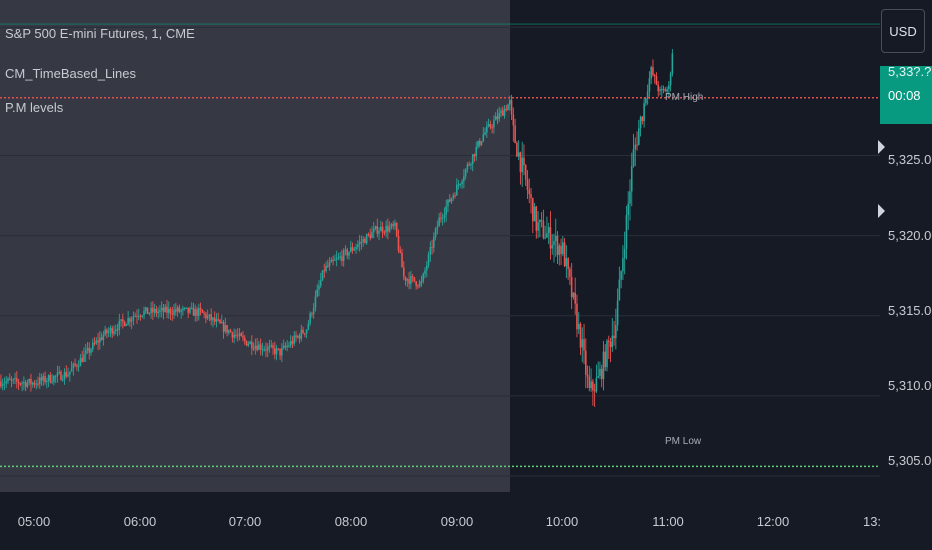  Describe the element at coordinates (34, 107) in the screenshot. I see `indicator-legend-pm-levels: P.M levels` at that location.